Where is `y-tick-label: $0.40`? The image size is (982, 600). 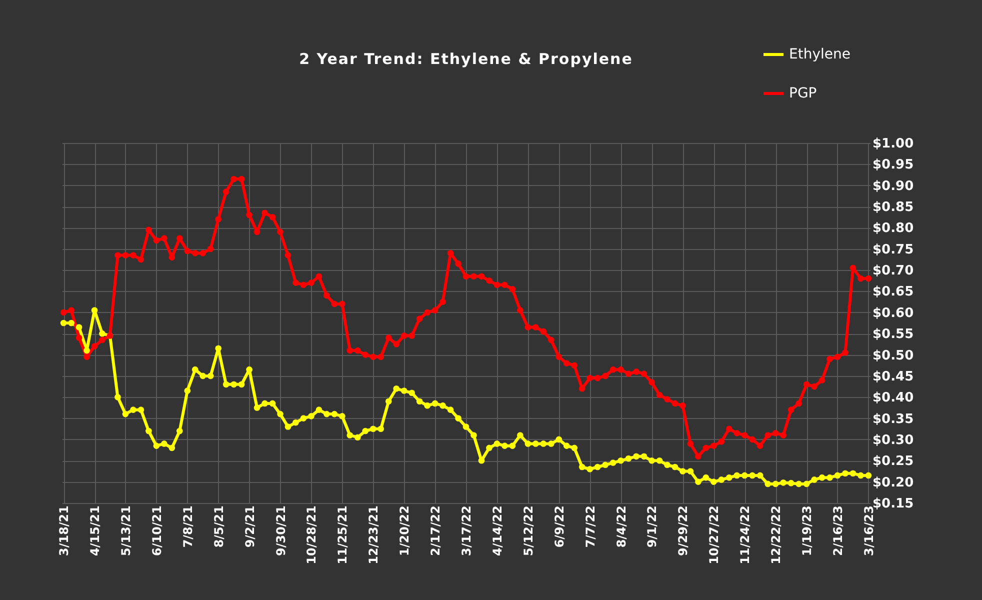
y-tick-label: $0.40 is located at coordinates (893, 398).